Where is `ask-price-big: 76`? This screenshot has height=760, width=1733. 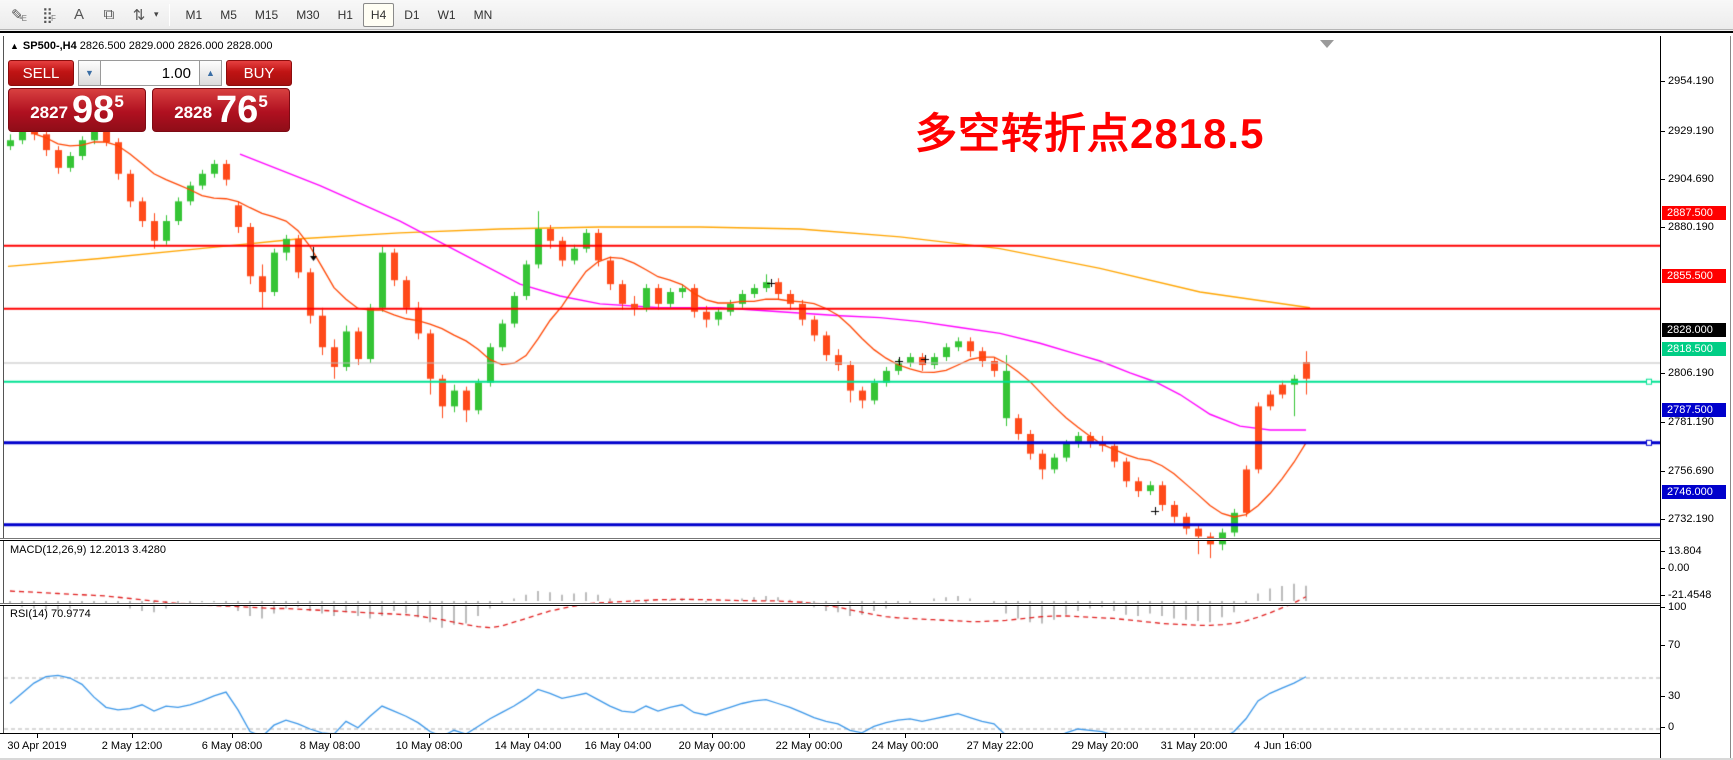 ask-price-big: 76 is located at coordinates (237, 110).